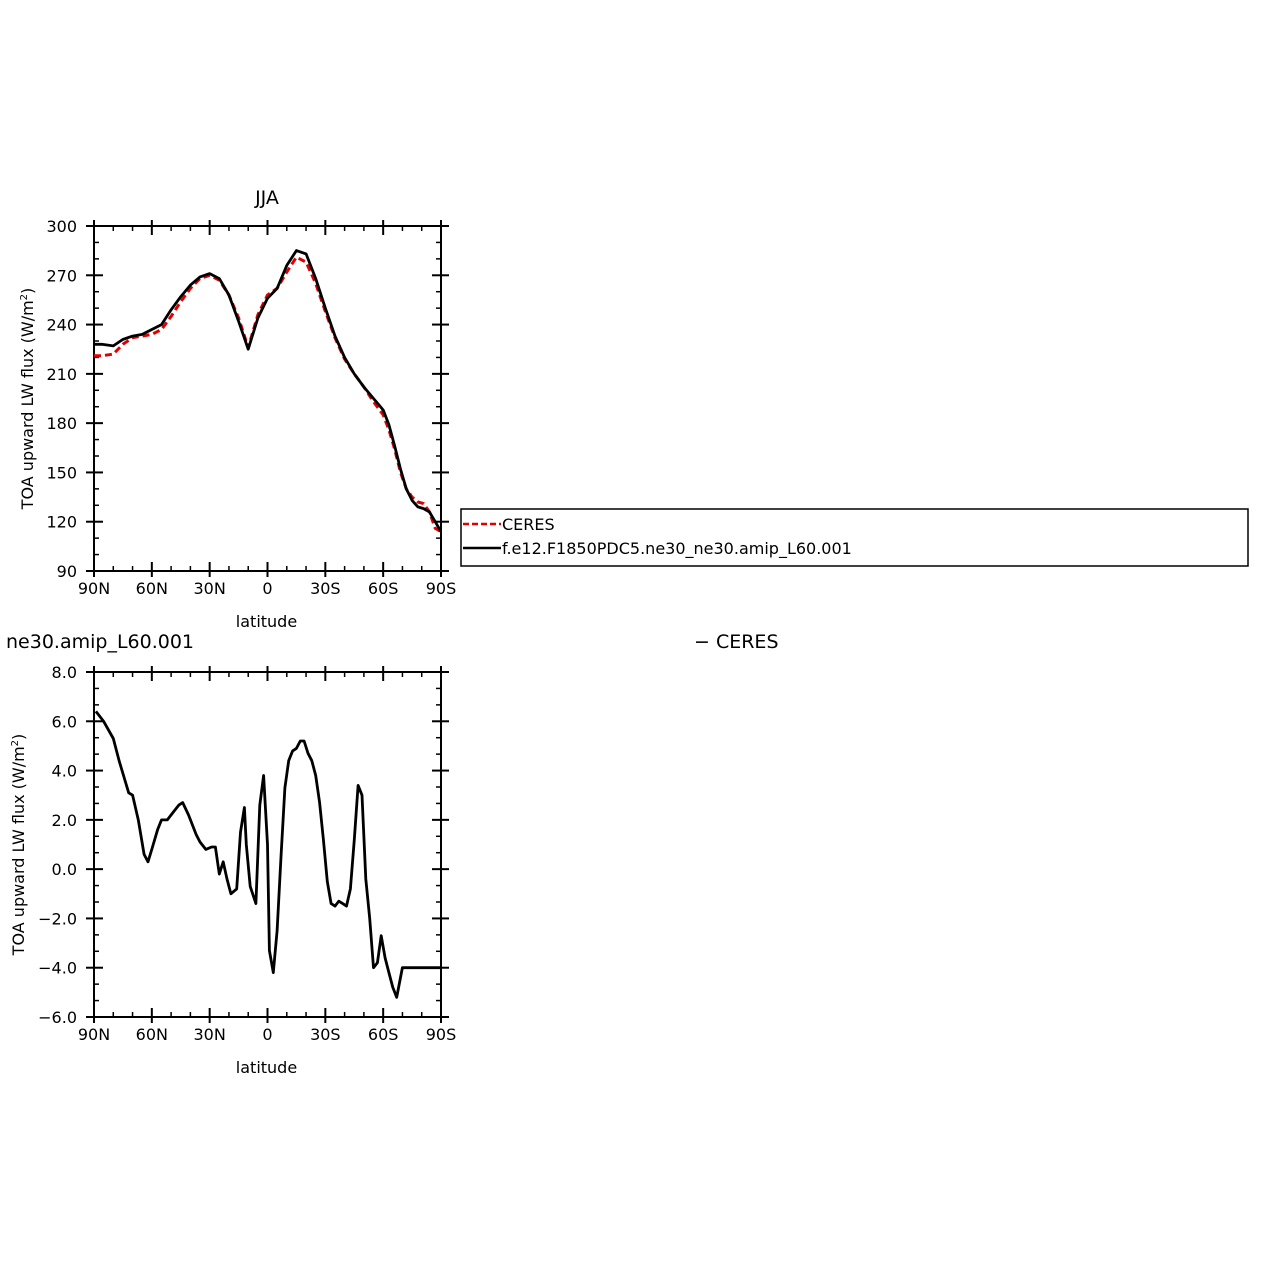 The image size is (1267, 1267). Describe the element at coordinates (61, 522) in the screenshot. I see `y-tick-label: 120` at that location.